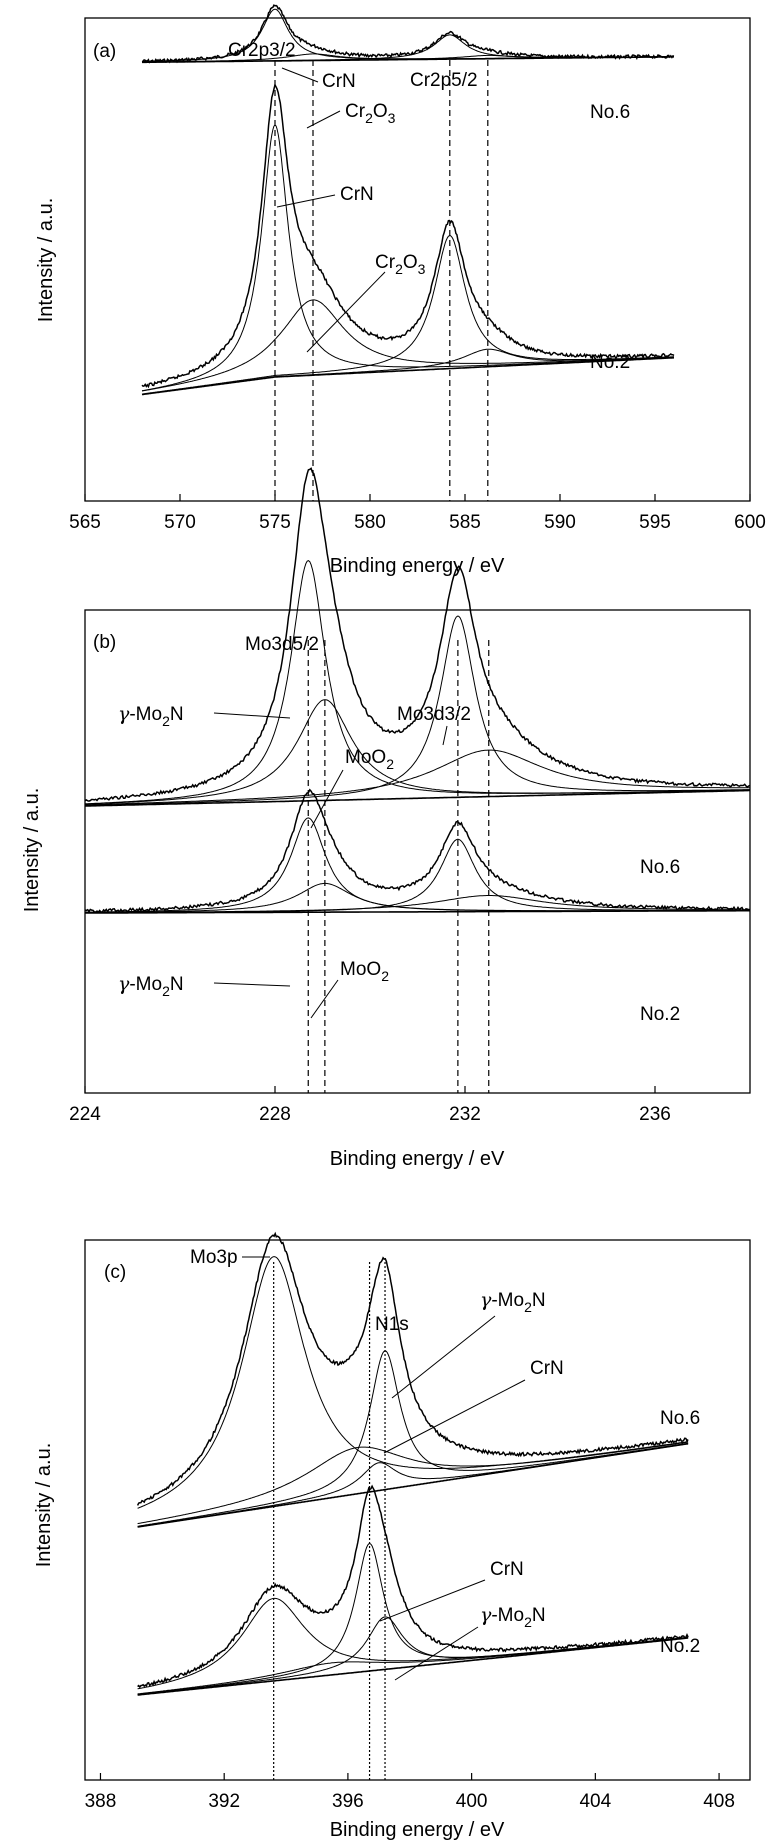  I want to click on x-tick-label: 600, so click(750, 522).